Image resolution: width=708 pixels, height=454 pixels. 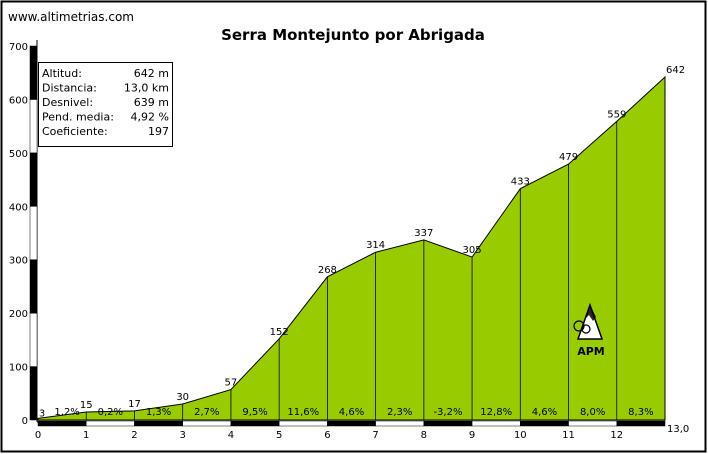 I want to click on elevation-label: 559, so click(x=616, y=114).